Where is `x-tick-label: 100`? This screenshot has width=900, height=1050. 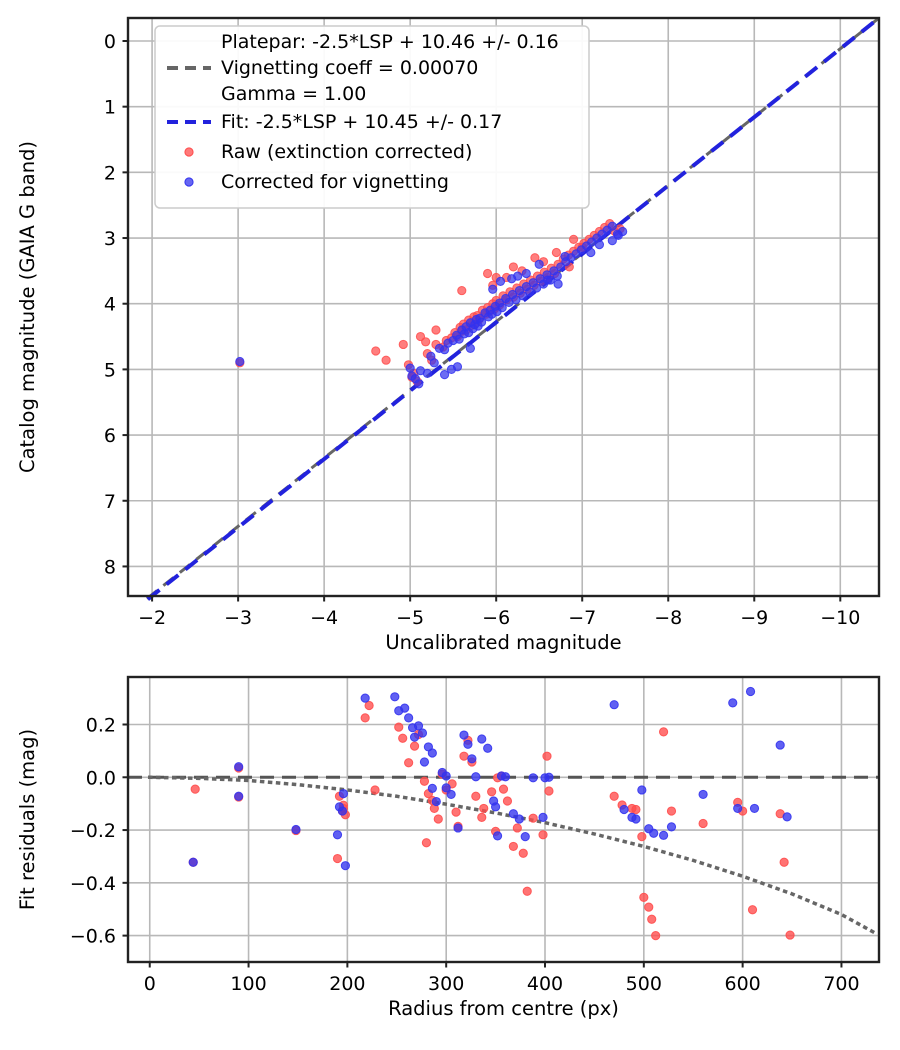 x-tick-label: 100 is located at coordinates (248, 984).